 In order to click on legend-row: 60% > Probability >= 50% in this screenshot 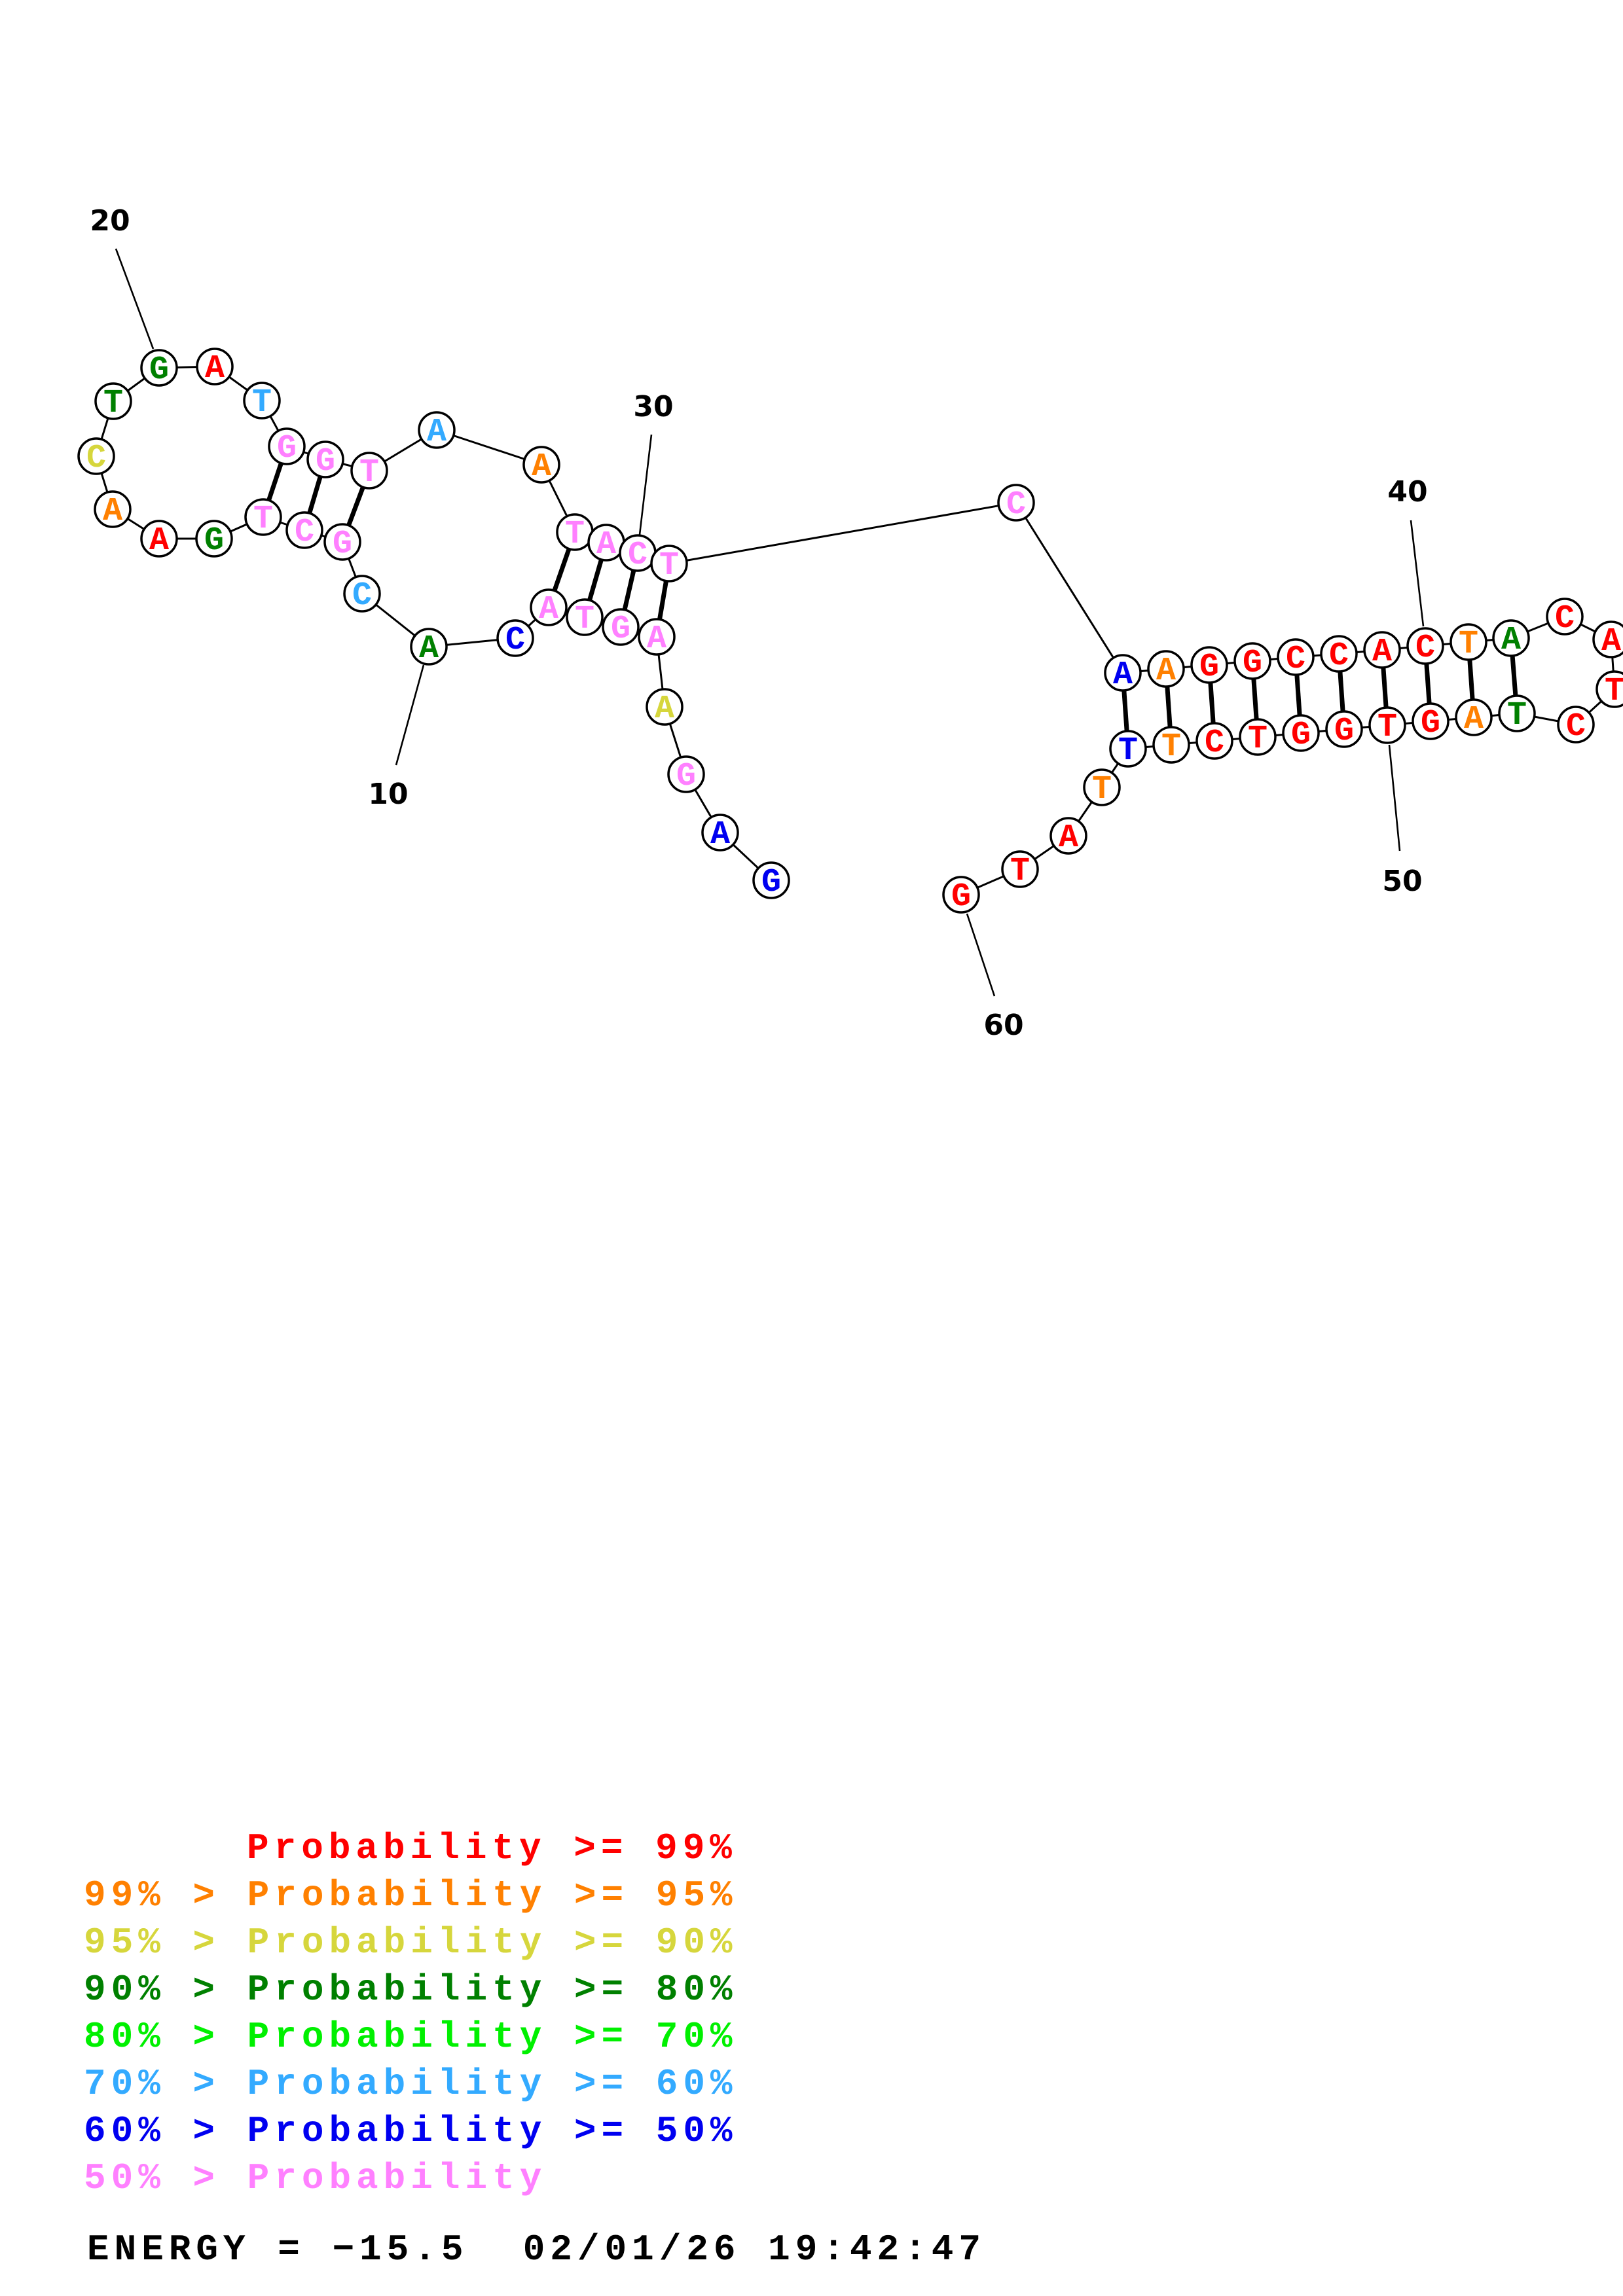, I will do `click(411, 2131)`.